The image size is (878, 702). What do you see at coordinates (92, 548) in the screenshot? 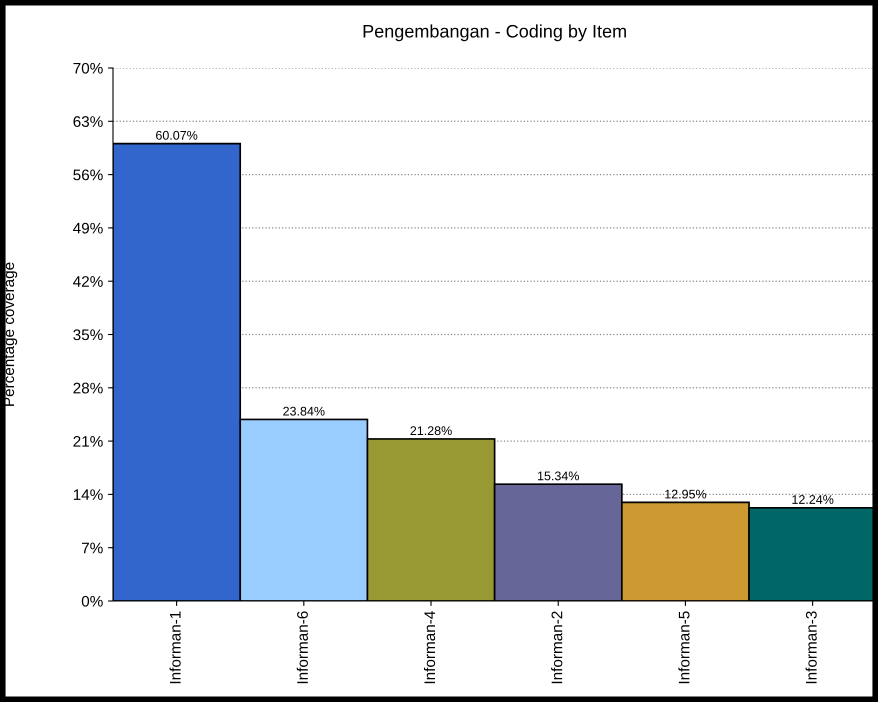
I see `y-tick-label: 7%` at bounding box center [92, 548].